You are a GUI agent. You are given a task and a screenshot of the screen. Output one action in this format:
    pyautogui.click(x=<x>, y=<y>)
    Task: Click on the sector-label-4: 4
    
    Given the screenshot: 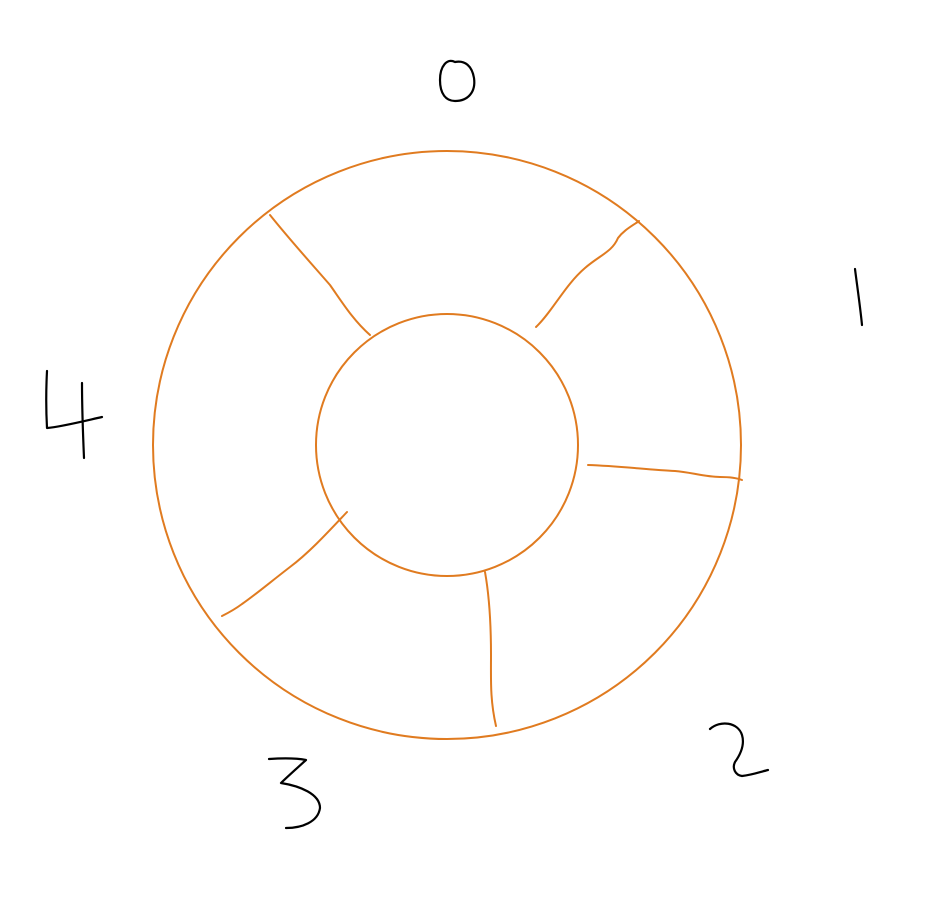 What is the action you would take?
    pyautogui.click(x=74, y=414)
    